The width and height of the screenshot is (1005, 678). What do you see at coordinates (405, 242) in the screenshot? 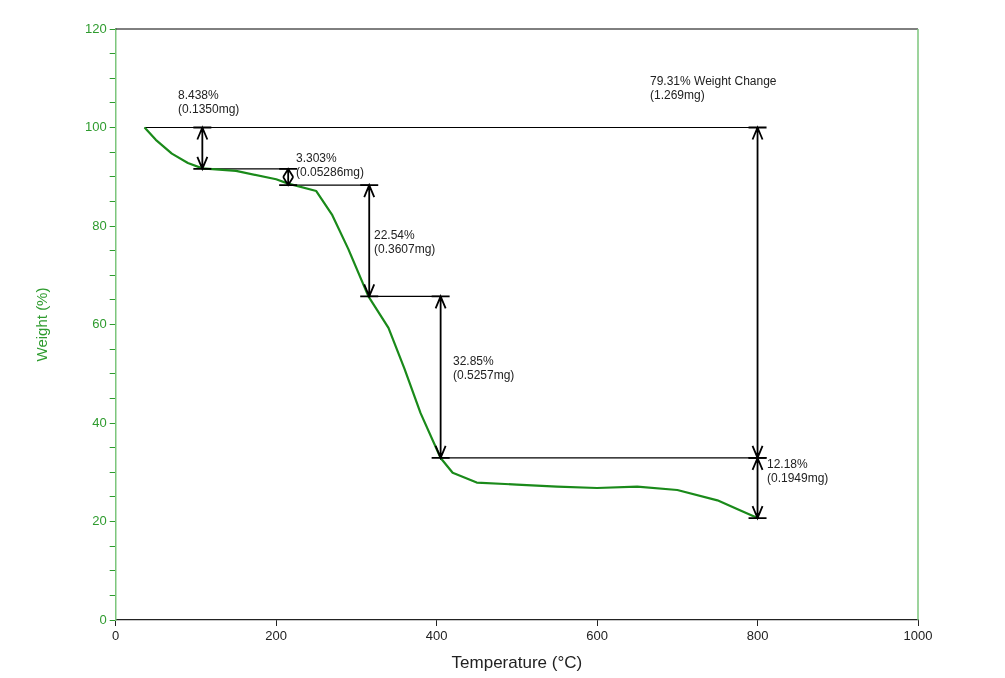
I see `annotation: 22.54% (0.3607mg)` at bounding box center [405, 242].